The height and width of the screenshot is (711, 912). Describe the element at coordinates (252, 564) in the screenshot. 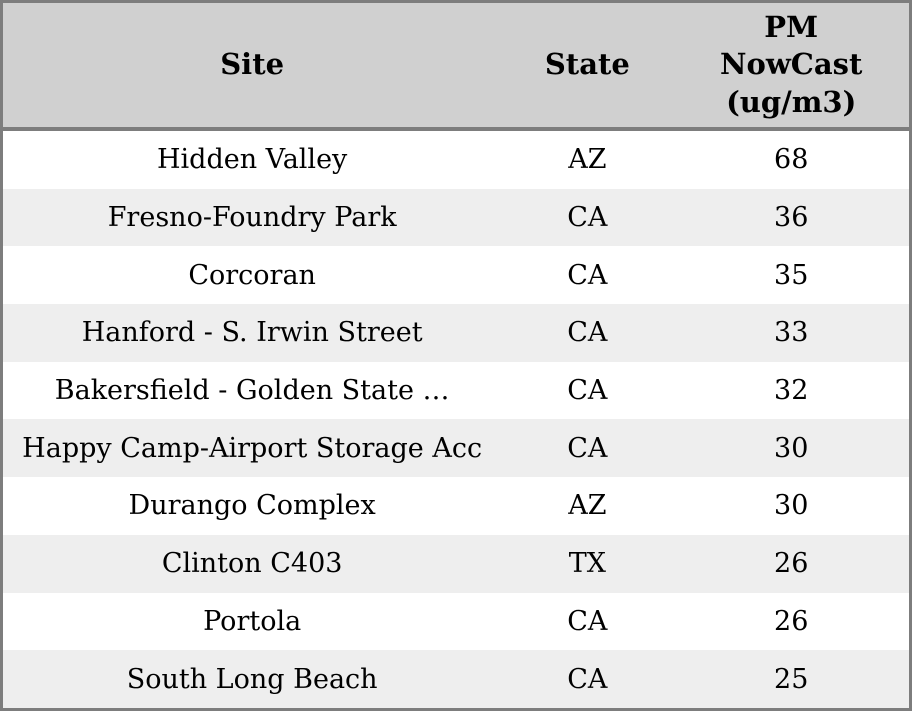

I see `site-cell: Clinton C403` at that location.